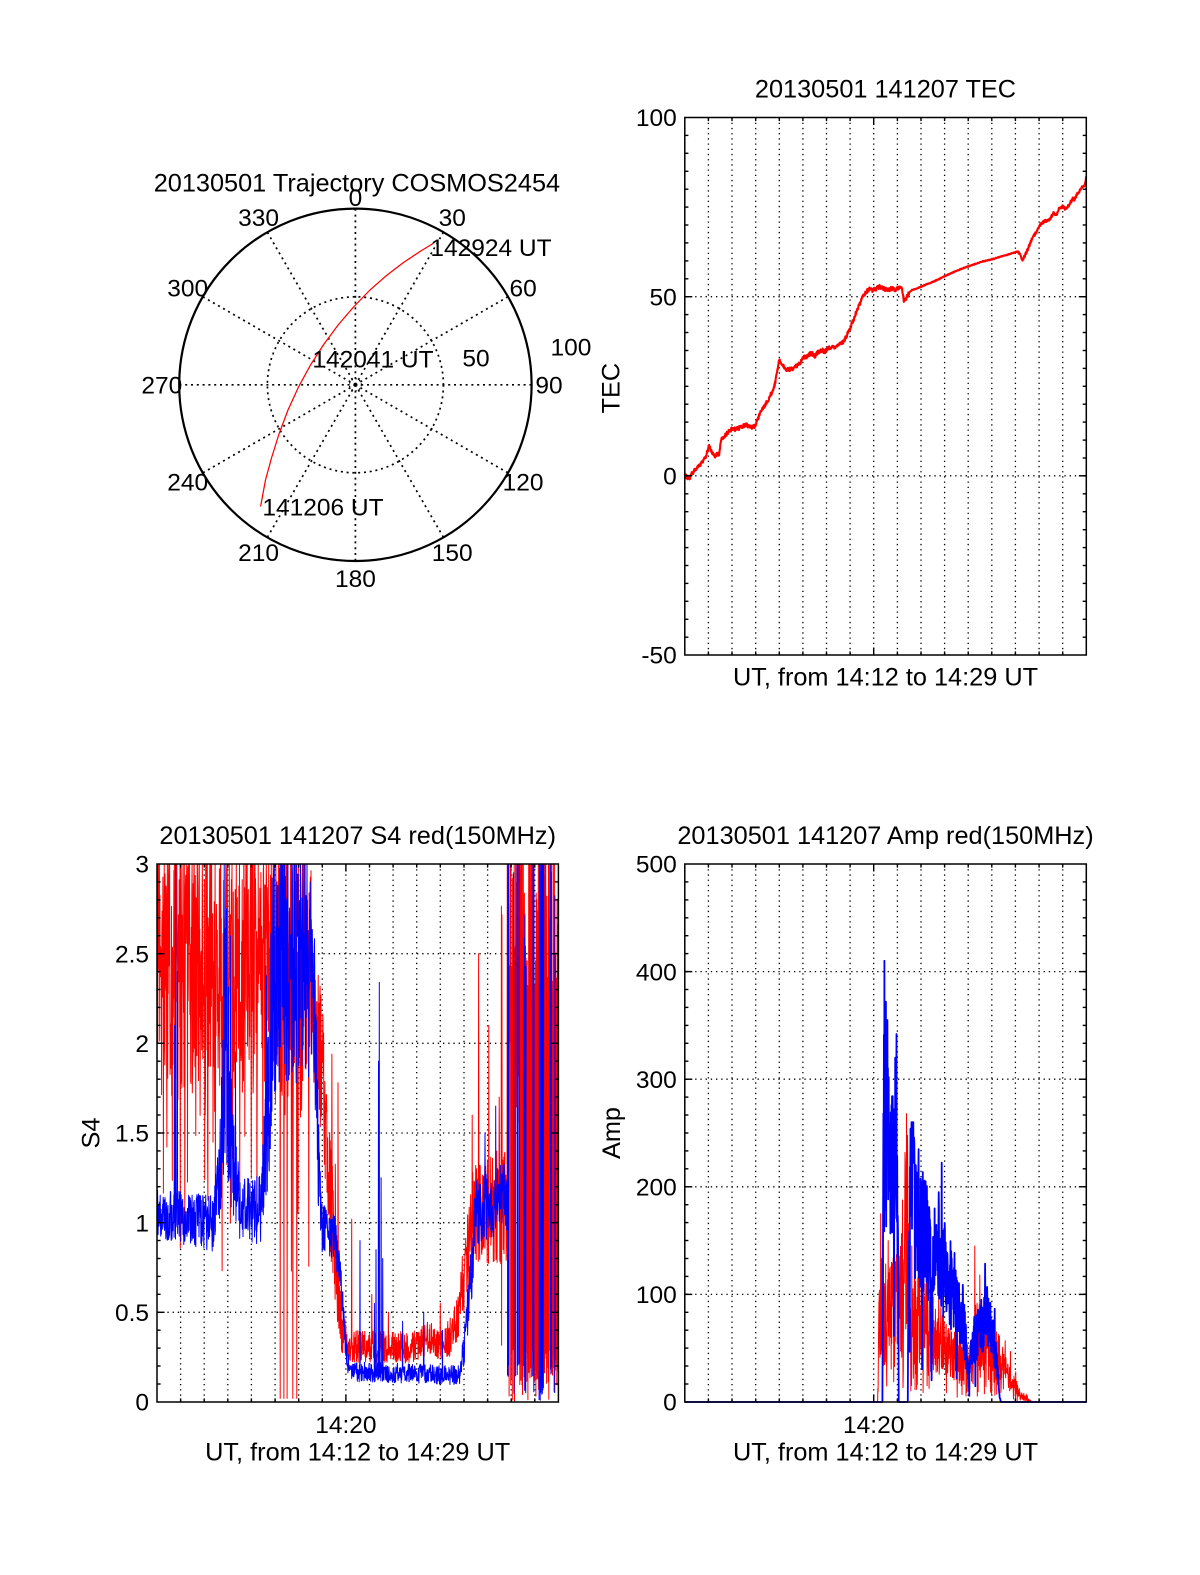  I want to click on svg-text: 90, so click(548, 386).